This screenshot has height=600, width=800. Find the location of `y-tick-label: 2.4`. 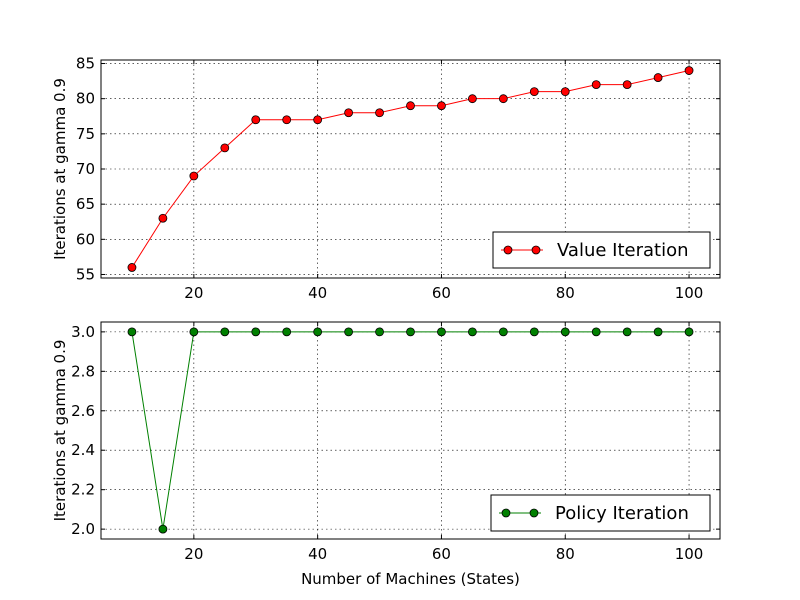

y-tick-label: 2.4 is located at coordinates (83, 450).